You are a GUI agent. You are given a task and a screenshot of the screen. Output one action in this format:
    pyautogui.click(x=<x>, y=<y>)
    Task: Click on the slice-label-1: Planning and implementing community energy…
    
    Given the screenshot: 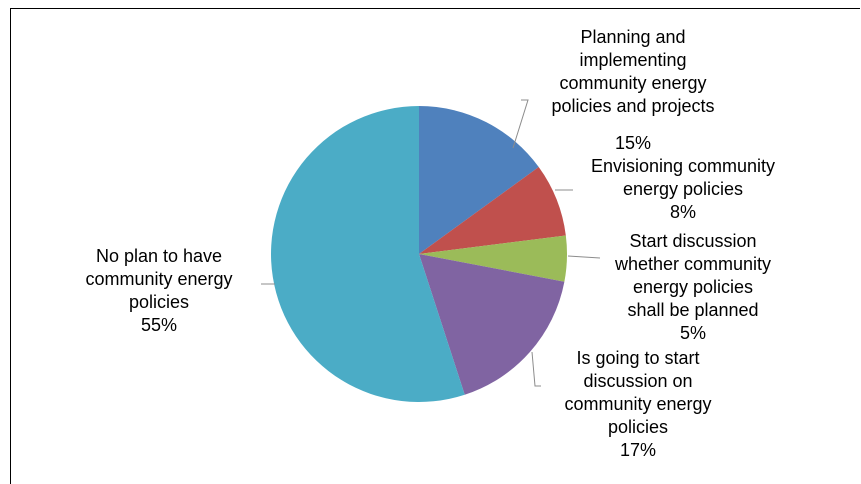 What is the action you would take?
    pyautogui.click(x=632, y=90)
    